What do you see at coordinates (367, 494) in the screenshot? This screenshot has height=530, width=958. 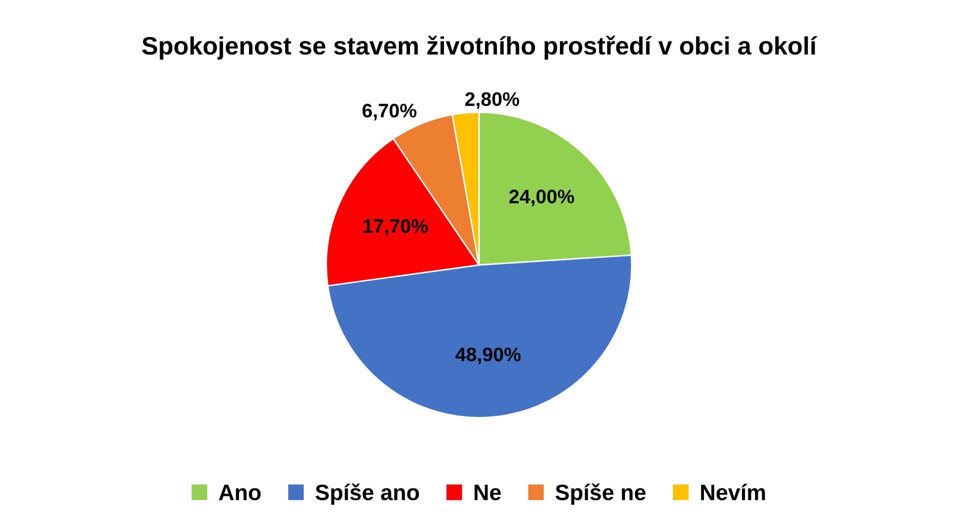 I see `legend-label: Spíše ano` at bounding box center [367, 494].